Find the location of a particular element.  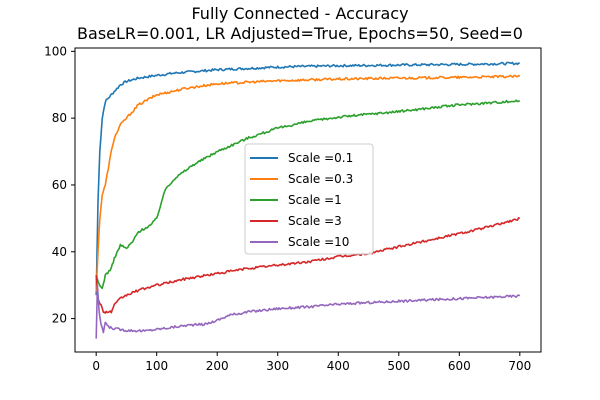

legend-box is located at coordinates (309, 199).